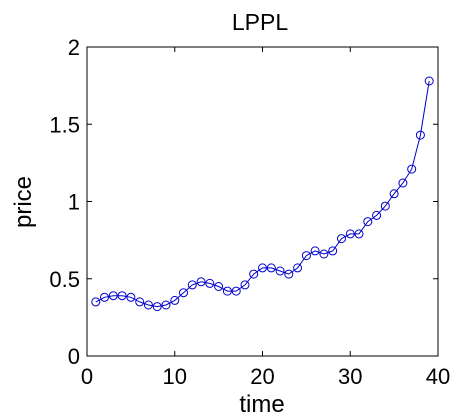 This screenshot has height=417, width=459. Describe the element at coordinates (260, 22) in the screenshot. I see `chart-title: LPPL` at that location.